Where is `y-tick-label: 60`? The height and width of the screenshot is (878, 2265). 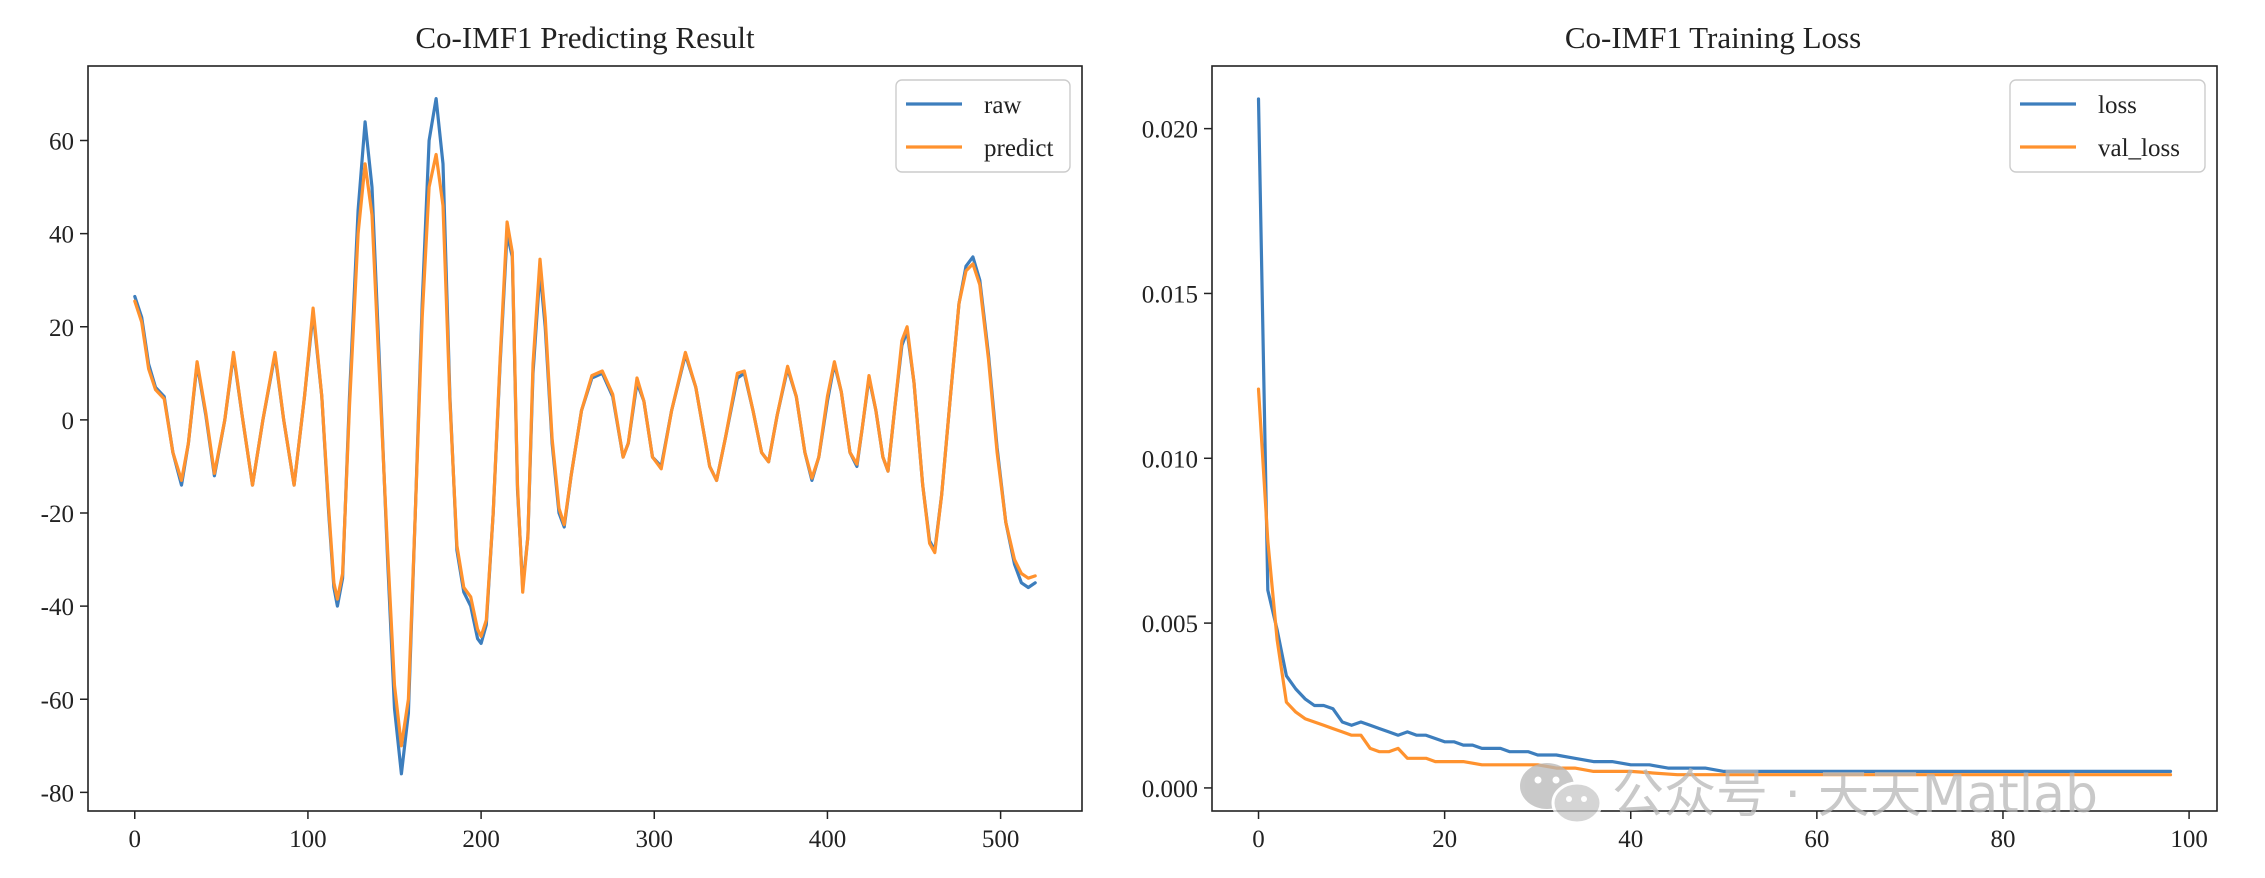 y-tick-label: 60 is located at coordinates (61, 142).